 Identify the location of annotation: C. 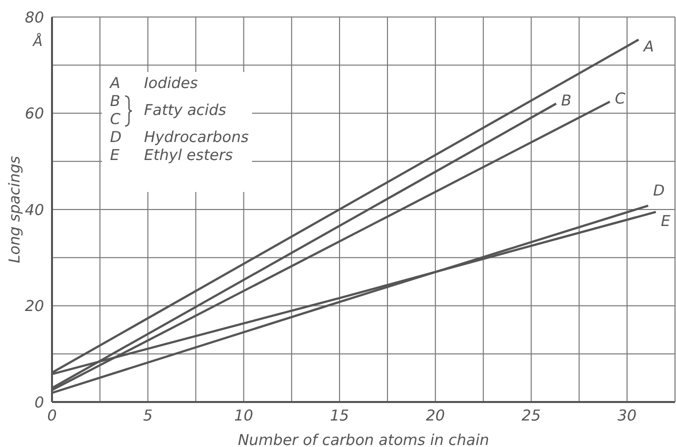
(115, 119).